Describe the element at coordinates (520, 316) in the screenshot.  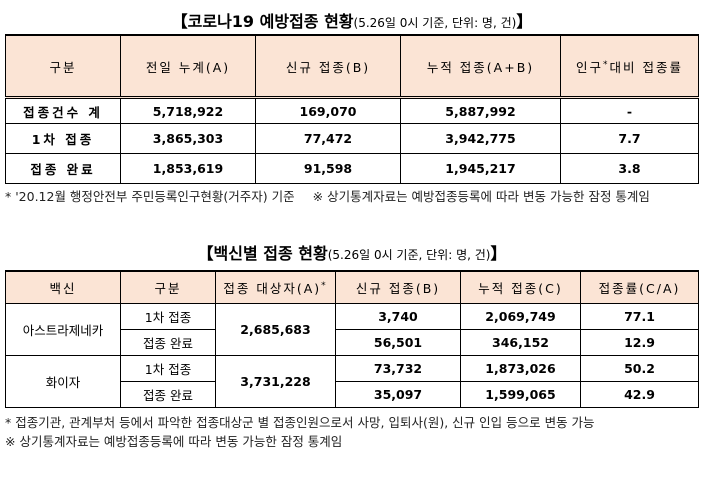
I see `table-cell: 2,069,749` at that location.